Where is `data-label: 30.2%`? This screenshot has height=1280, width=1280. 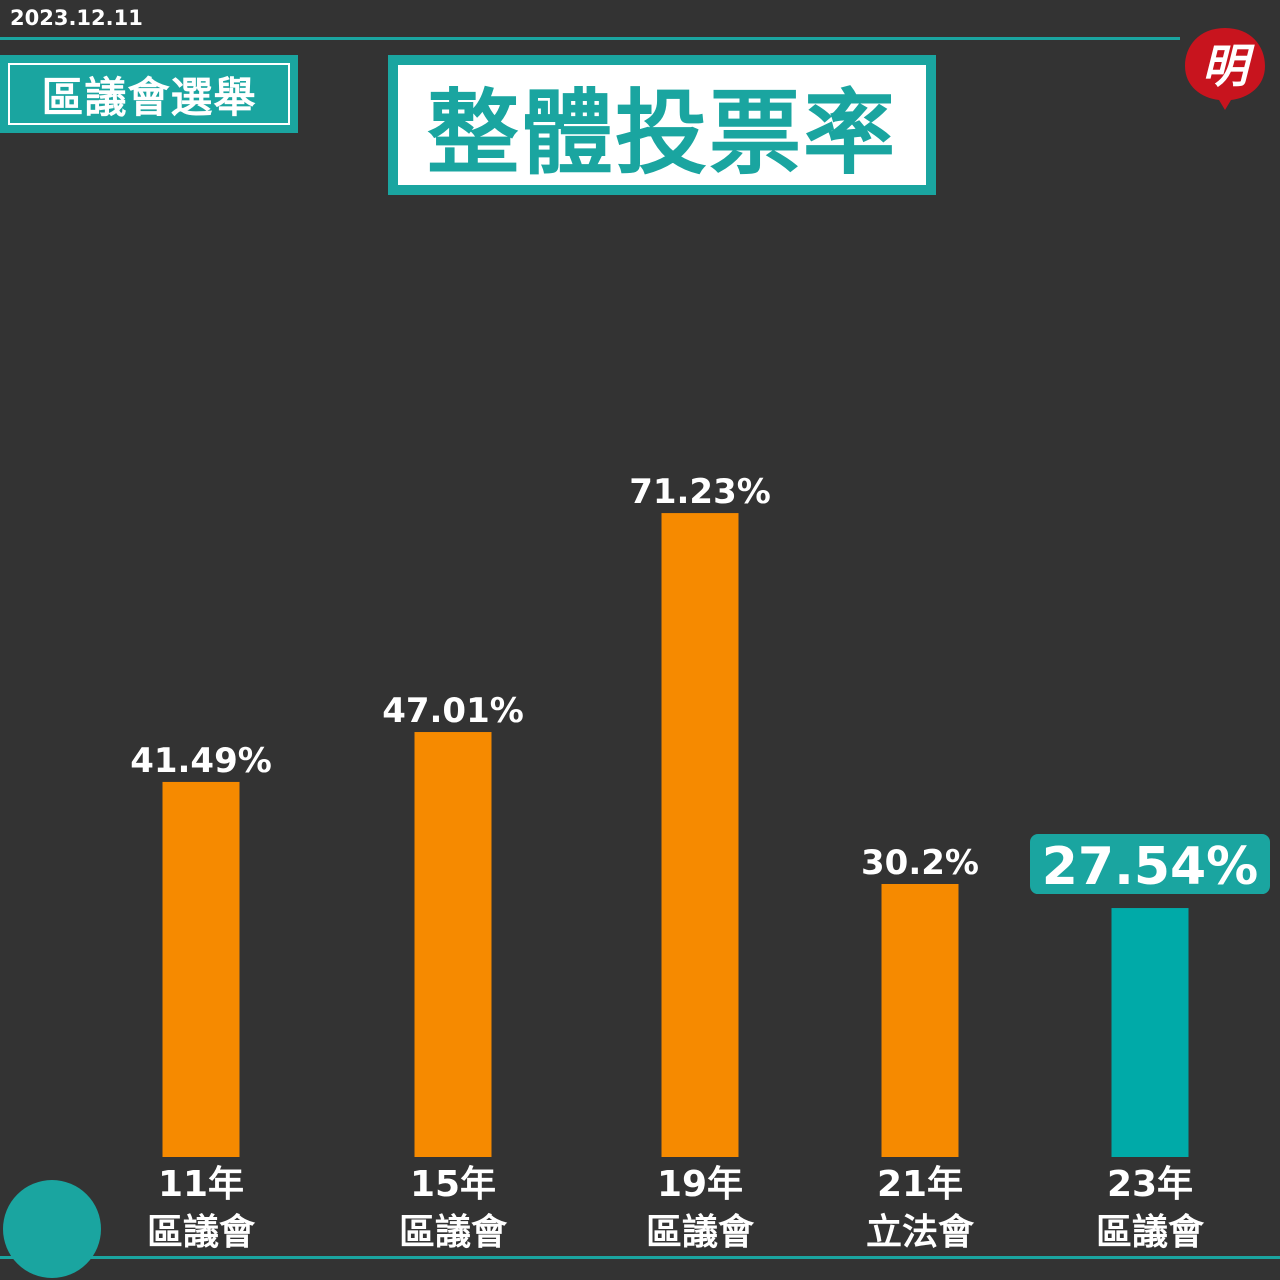 data-label: 30.2% is located at coordinates (920, 863).